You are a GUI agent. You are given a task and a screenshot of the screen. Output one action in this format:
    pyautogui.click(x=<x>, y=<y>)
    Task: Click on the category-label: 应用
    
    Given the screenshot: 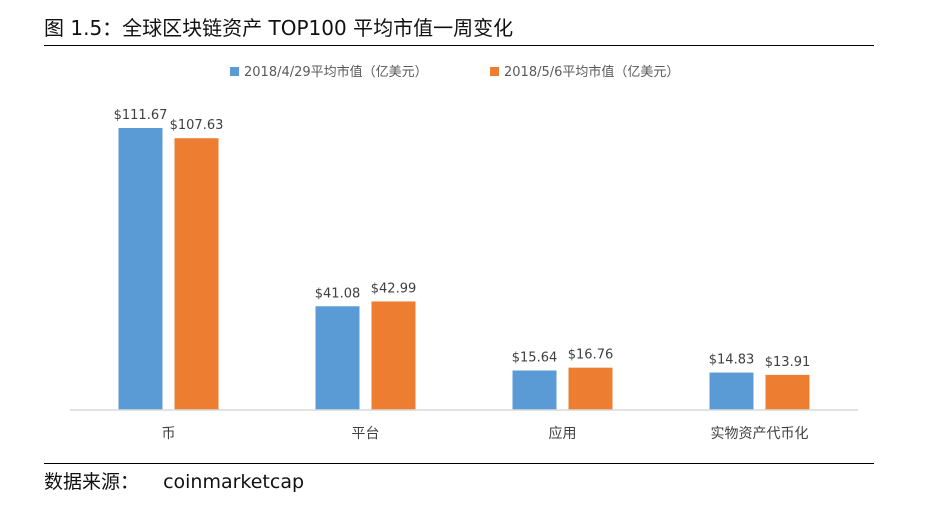 What is the action you would take?
    pyautogui.click(x=563, y=433)
    